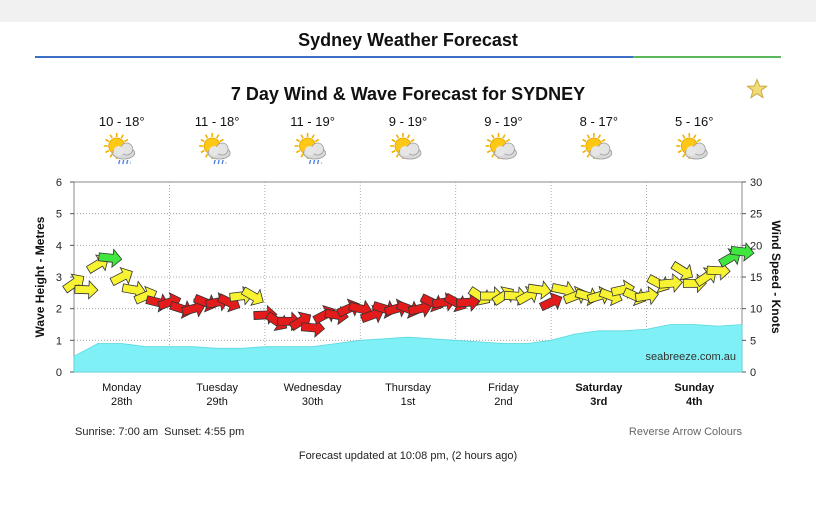 This screenshot has width=816, height=523. I want to click on sun-times: Sunrise: 7:00 am Sunset: 4:55 pm, so click(159, 432).